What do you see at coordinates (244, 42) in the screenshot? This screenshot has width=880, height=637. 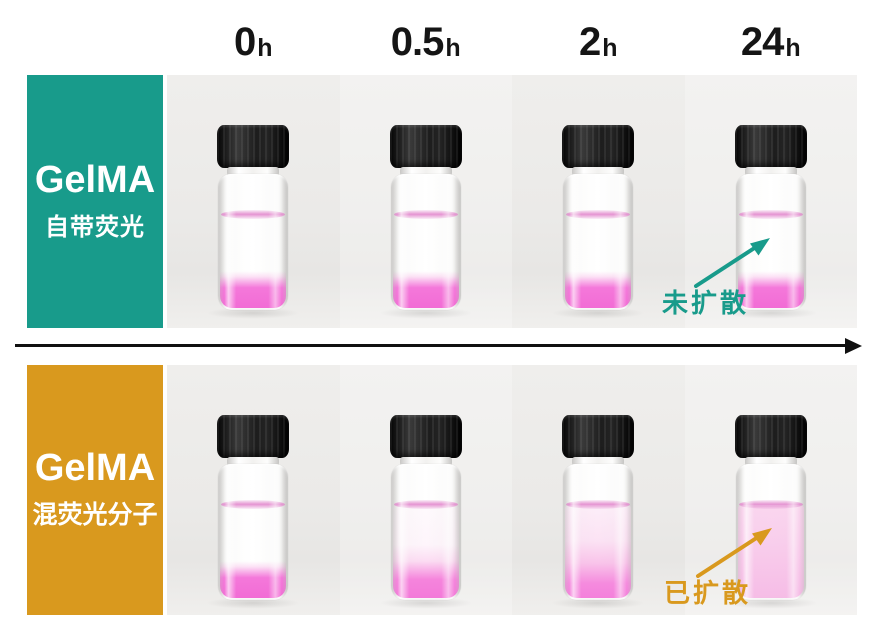 I see `time-value: 0` at bounding box center [244, 42].